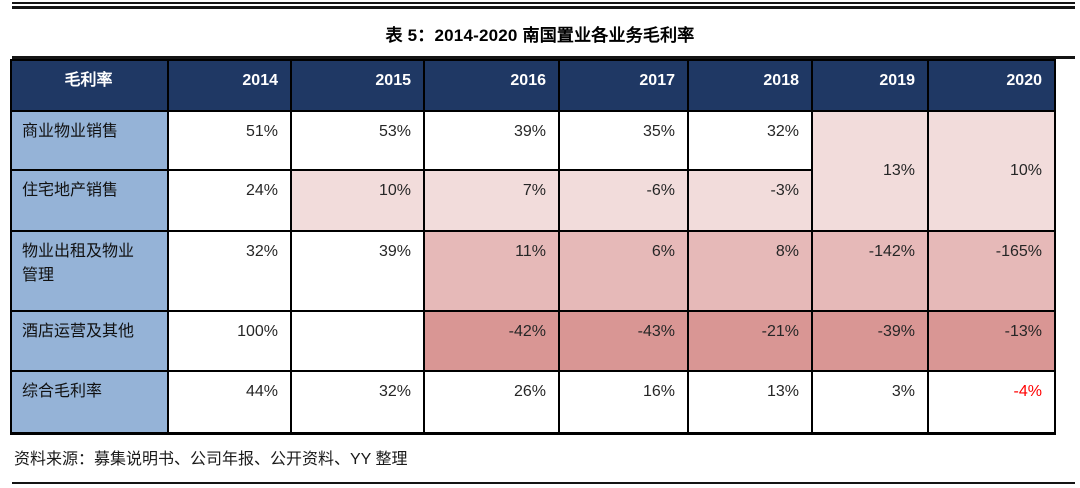 This screenshot has width=1080, height=488. Describe the element at coordinates (750, 140) in the screenshot. I see `cell-2018: 32%` at that location.